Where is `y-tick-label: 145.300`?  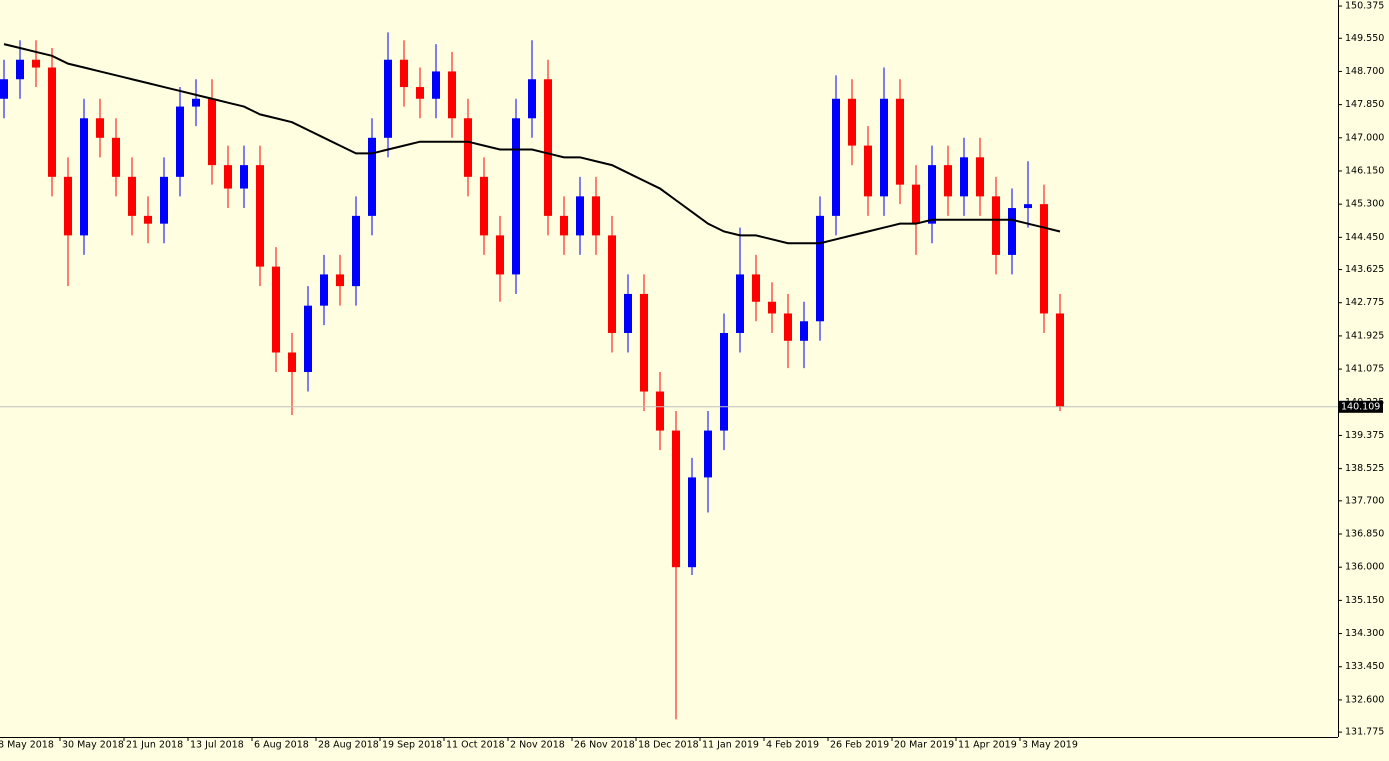 y-tick-label: 145.300 is located at coordinates (1364, 204).